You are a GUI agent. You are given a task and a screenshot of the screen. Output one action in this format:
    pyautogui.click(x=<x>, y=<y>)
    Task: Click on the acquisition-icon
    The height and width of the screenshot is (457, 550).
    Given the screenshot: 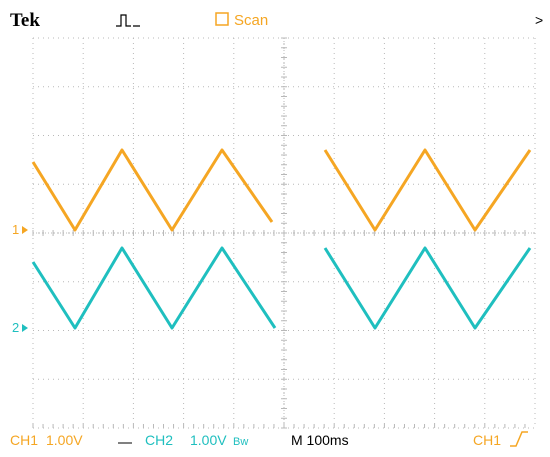 What is the action you would take?
    pyautogui.click(x=128, y=20)
    